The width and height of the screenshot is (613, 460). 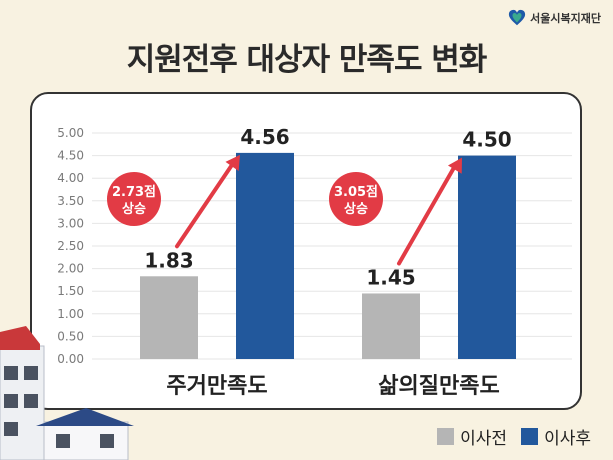 What do you see at coordinates (70, 269) in the screenshot?
I see `y-tick-label: 2.00` at bounding box center [70, 269].